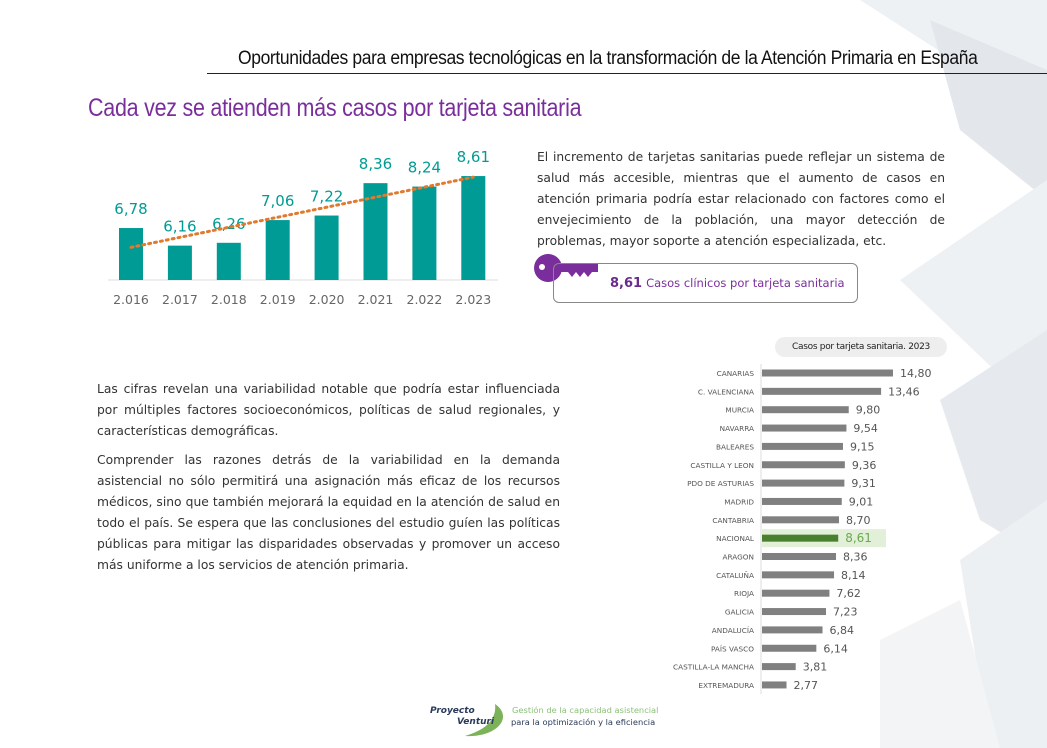 This screenshot has width=1047, height=748. Describe the element at coordinates (179, 227) in the screenshot. I see `data-label: 6,16` at that location.